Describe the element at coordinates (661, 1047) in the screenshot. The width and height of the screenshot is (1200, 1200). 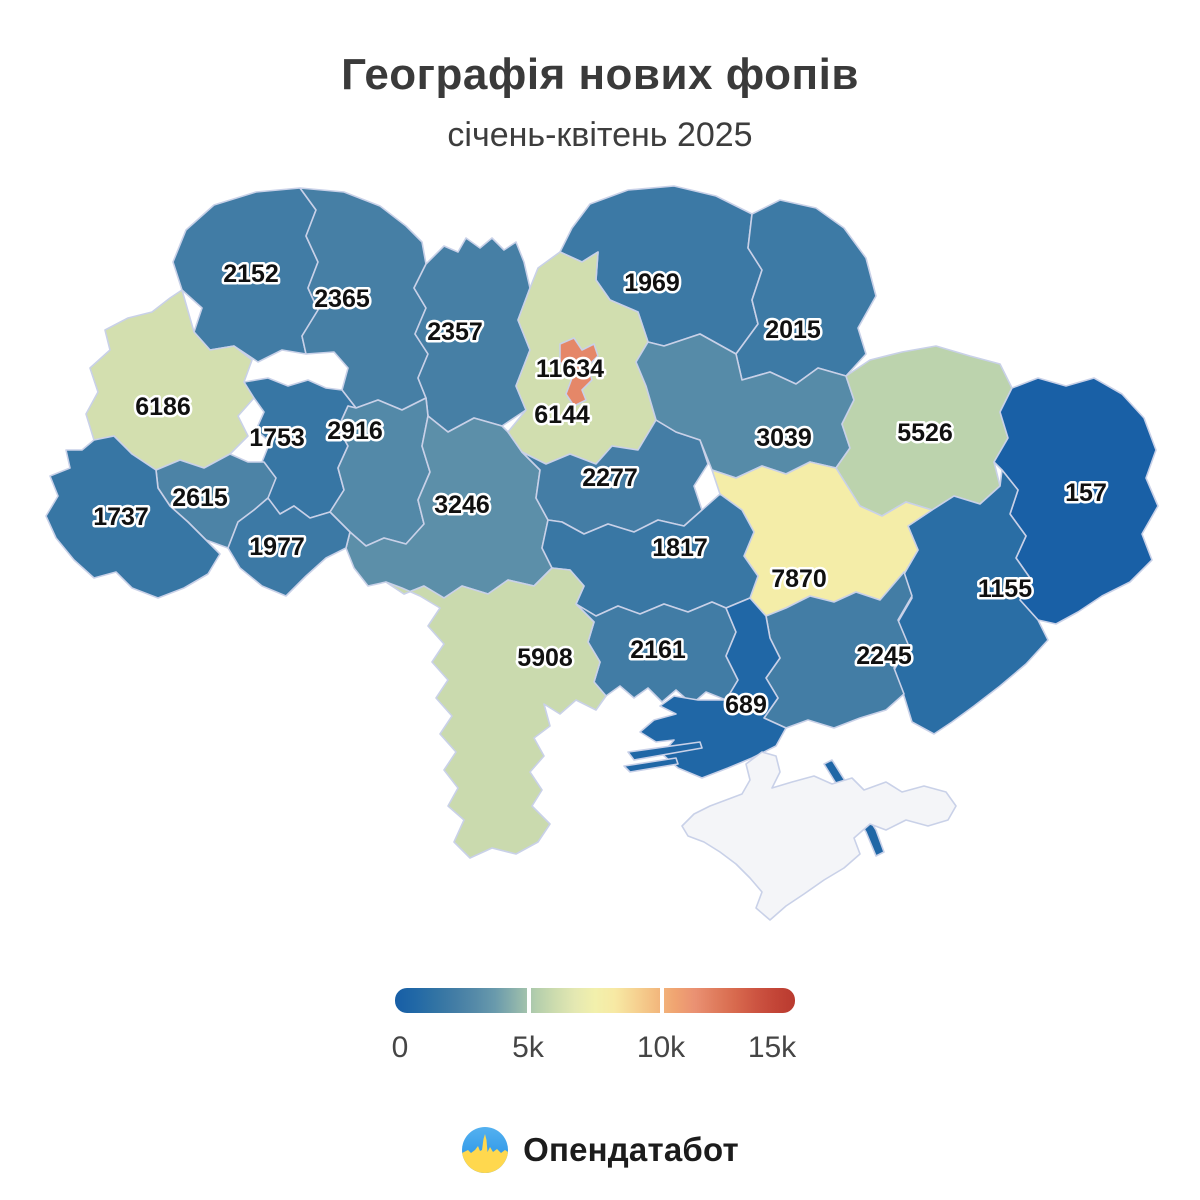
I see `legend-label-10k: 10k` at that location.